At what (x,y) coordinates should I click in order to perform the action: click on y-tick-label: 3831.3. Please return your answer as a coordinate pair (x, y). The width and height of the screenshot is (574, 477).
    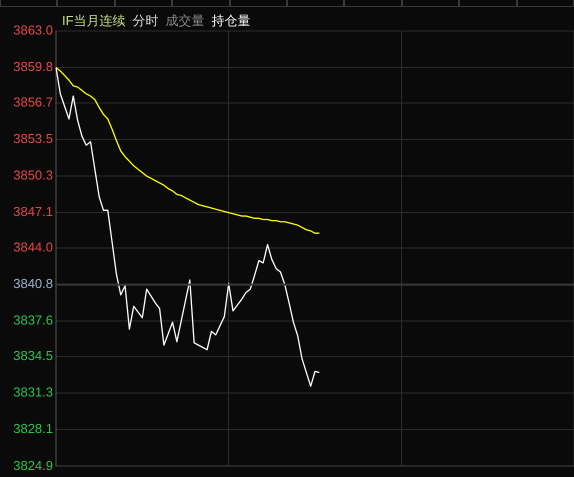
    Looking at the image, I should click on (33, 392).